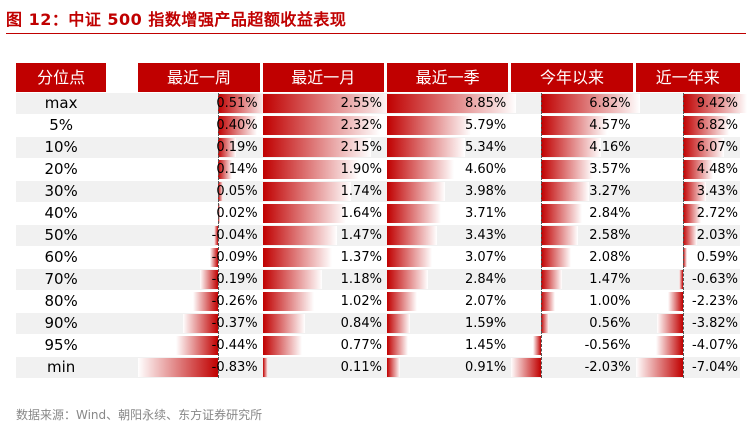 This screenshot has height=429, width=751. I want to click on row-label: 30%, so click(61, 191).